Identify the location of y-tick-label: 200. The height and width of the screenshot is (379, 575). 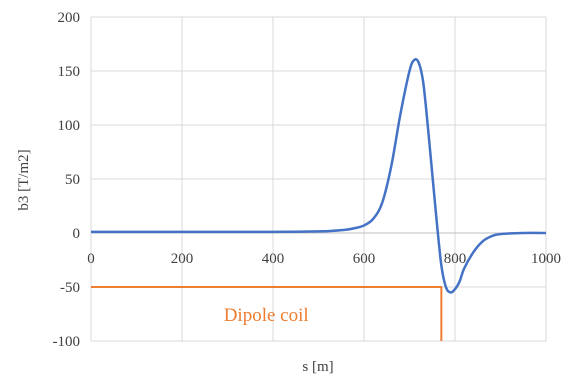
(69, 18).